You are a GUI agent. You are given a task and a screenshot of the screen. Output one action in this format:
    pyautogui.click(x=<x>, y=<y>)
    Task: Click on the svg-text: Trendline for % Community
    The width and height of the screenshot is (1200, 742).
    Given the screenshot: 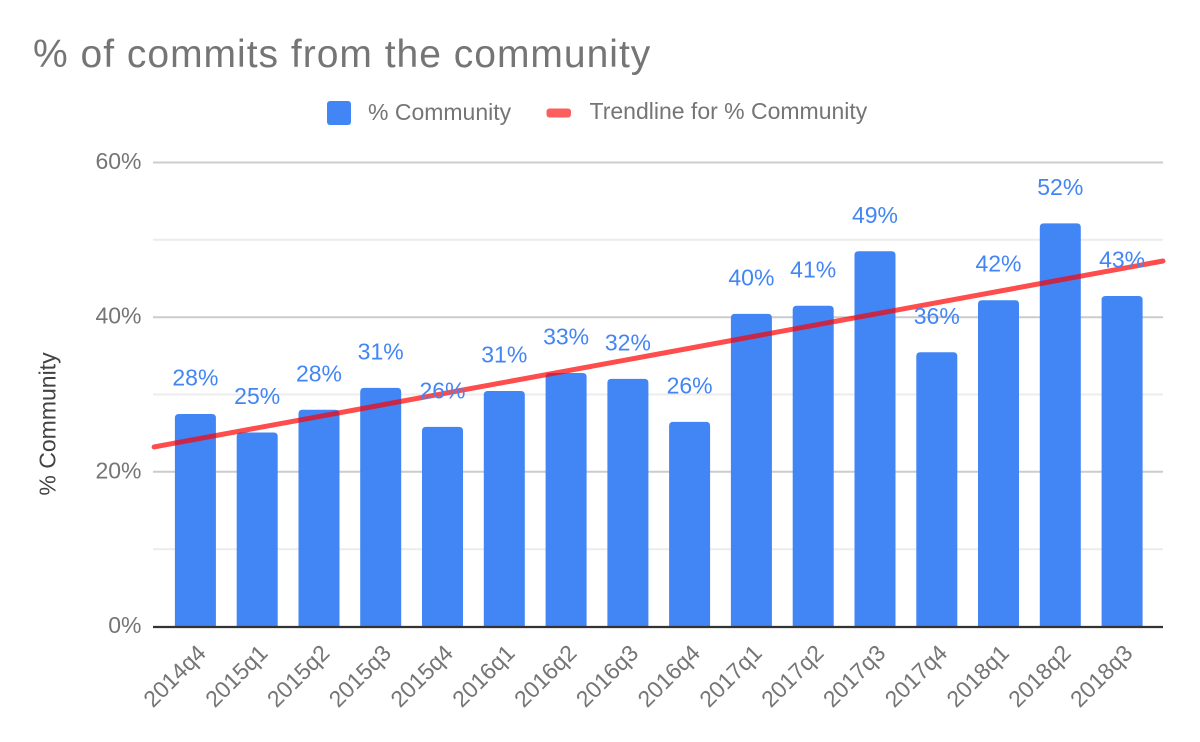 What is the action you would take?
    pyautogui.click(x=729, y=111)
    